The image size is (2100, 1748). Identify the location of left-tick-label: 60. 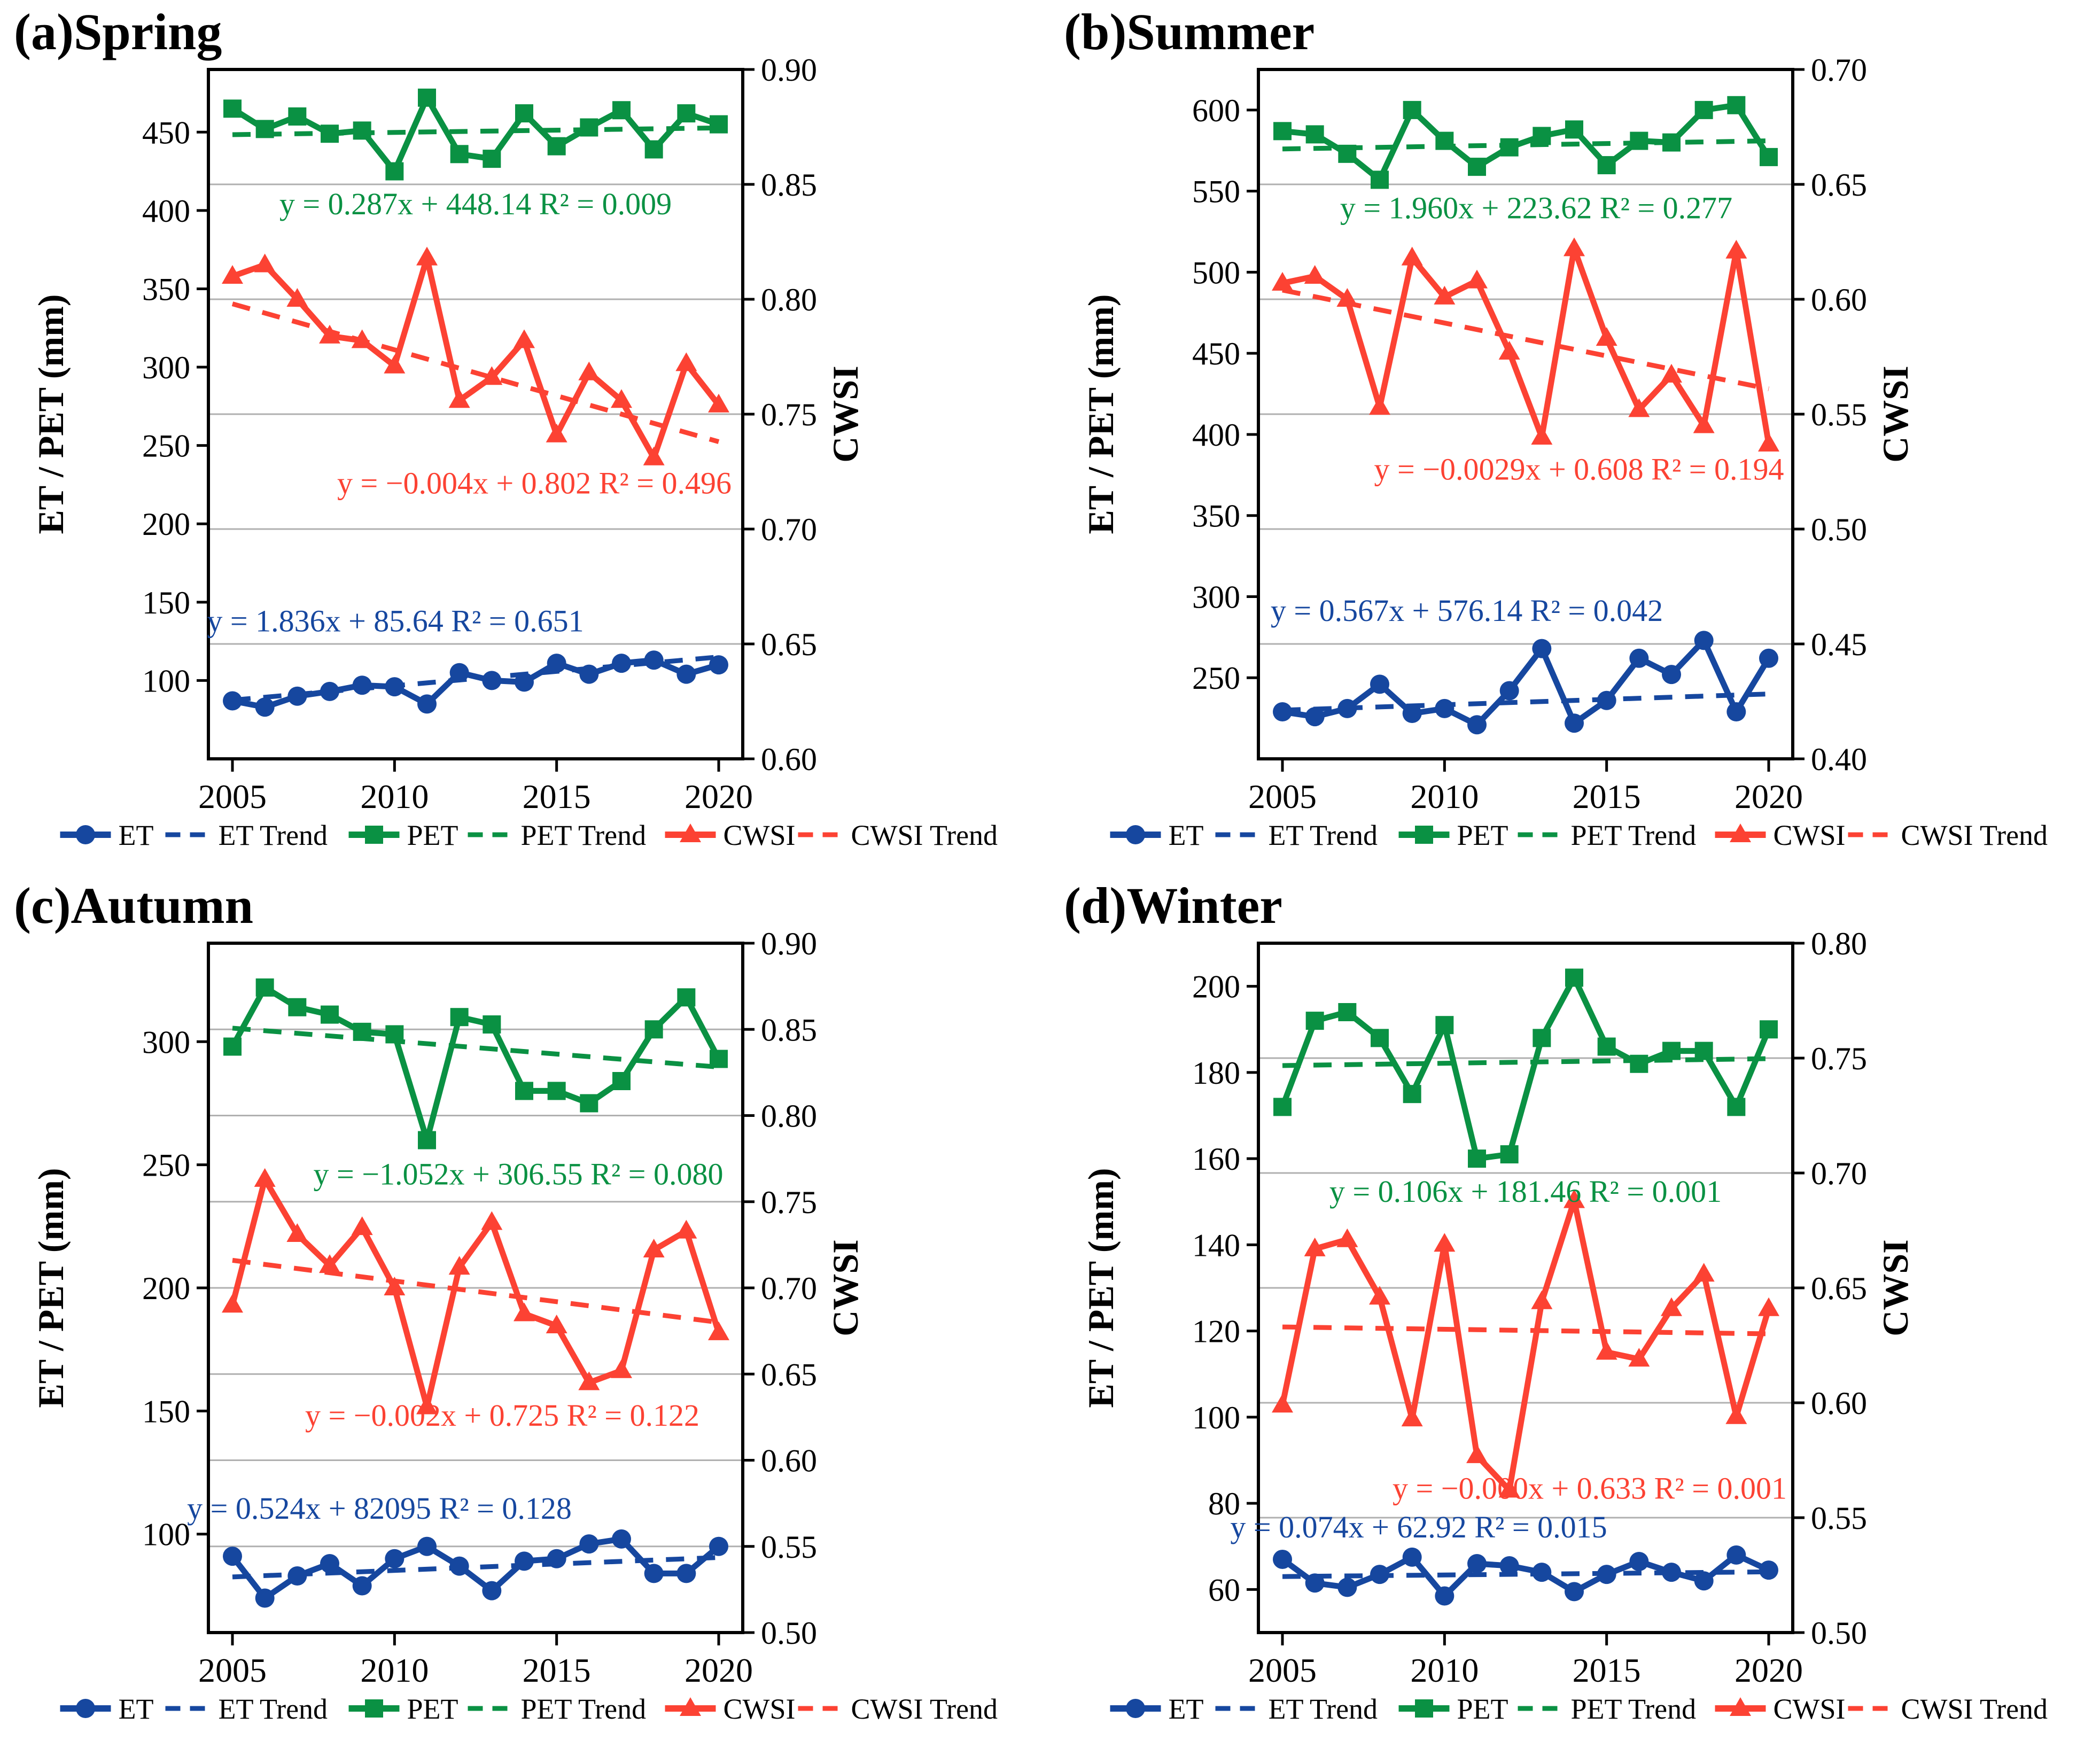
(1224, 1589).